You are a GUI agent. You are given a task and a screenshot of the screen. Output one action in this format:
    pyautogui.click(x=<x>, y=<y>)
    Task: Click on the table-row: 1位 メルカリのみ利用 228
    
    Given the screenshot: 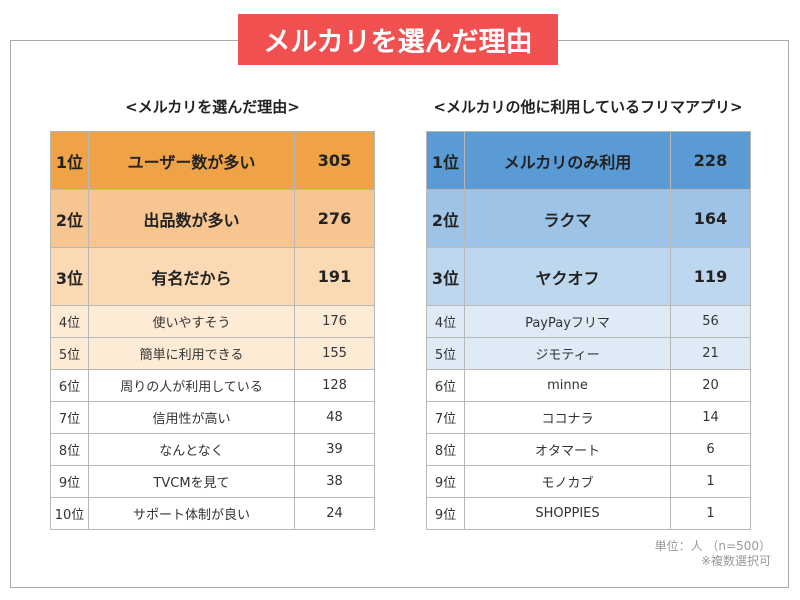 What is the action you would take?
    pyautogui.click(x=588, y=160)
    